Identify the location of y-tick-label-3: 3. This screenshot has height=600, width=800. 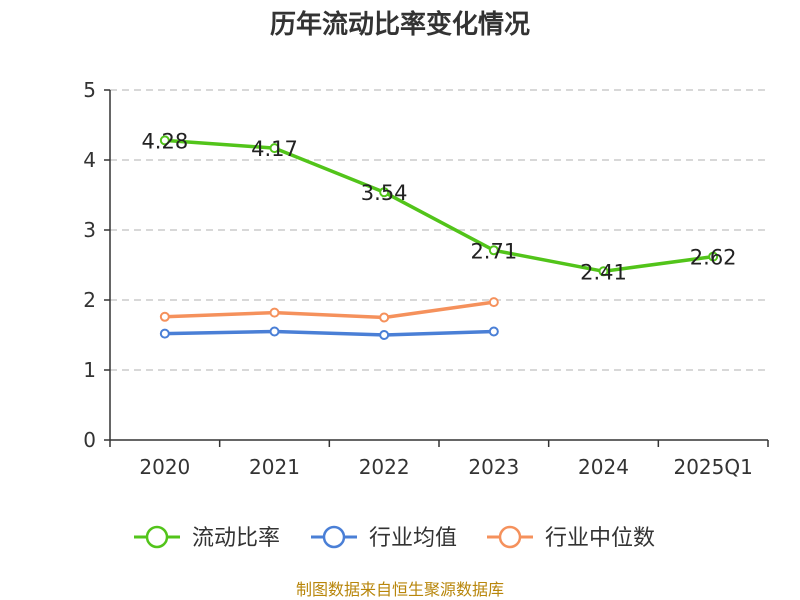
(89, 230).